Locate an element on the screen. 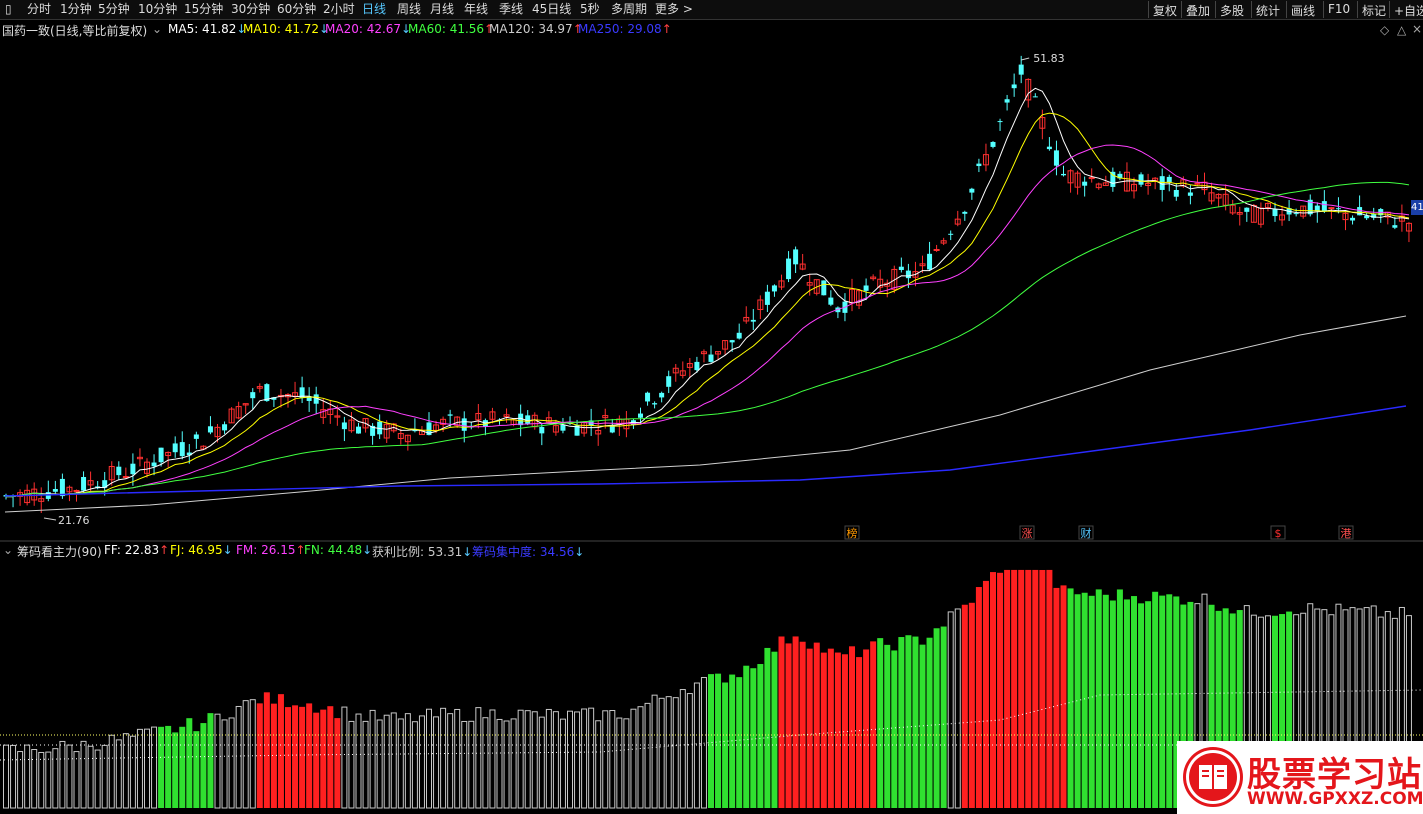 Image resolution: width=1423 pixels, height=814 pixels. toolbar-button: 叠加 is located at coordinates (1198, 11).